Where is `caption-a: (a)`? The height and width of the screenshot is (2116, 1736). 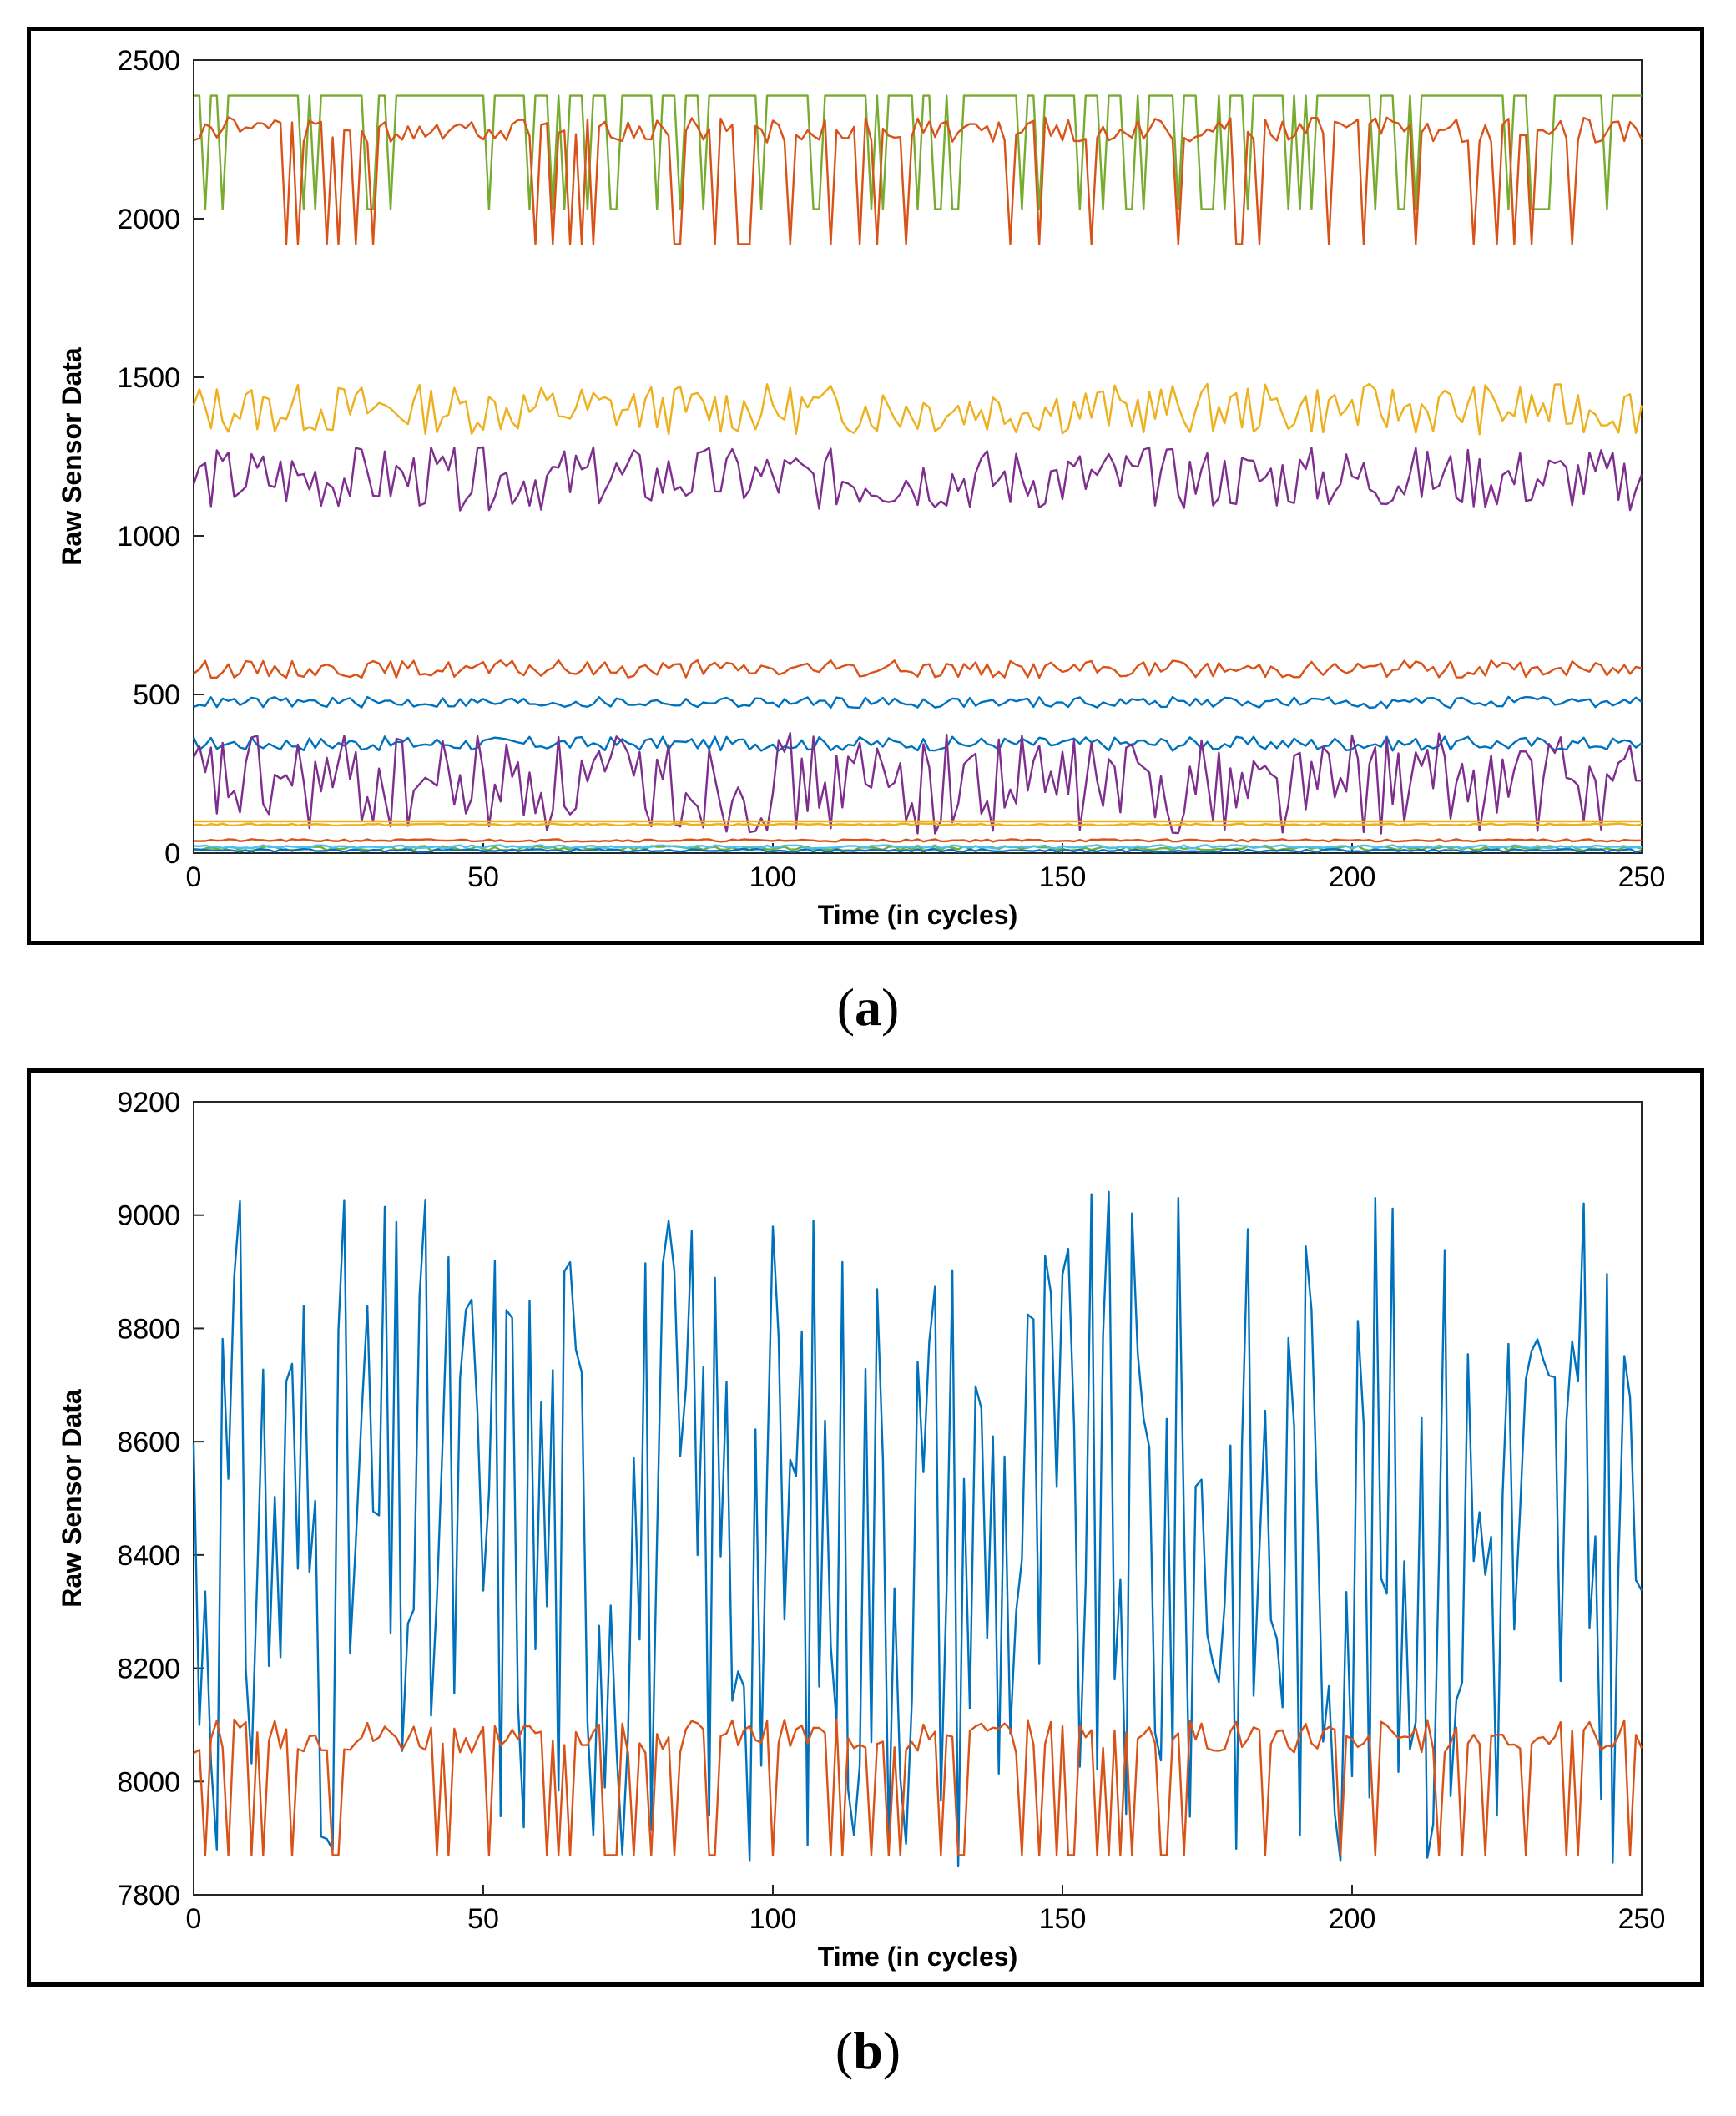 caption-a: (a) is located at coordinates (868, 1007).